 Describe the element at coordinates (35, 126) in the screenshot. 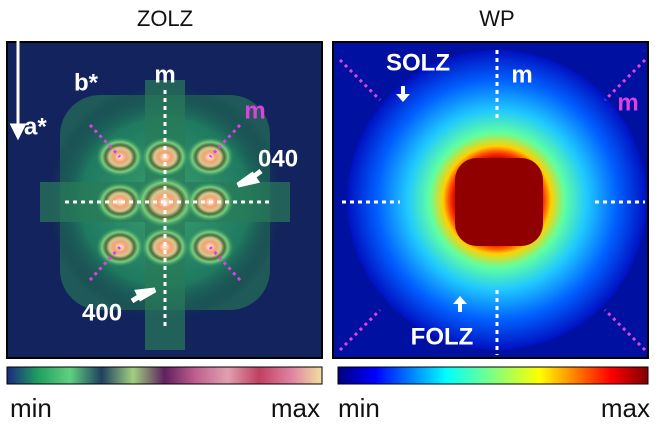

I see `axis-label: a*` at that location.